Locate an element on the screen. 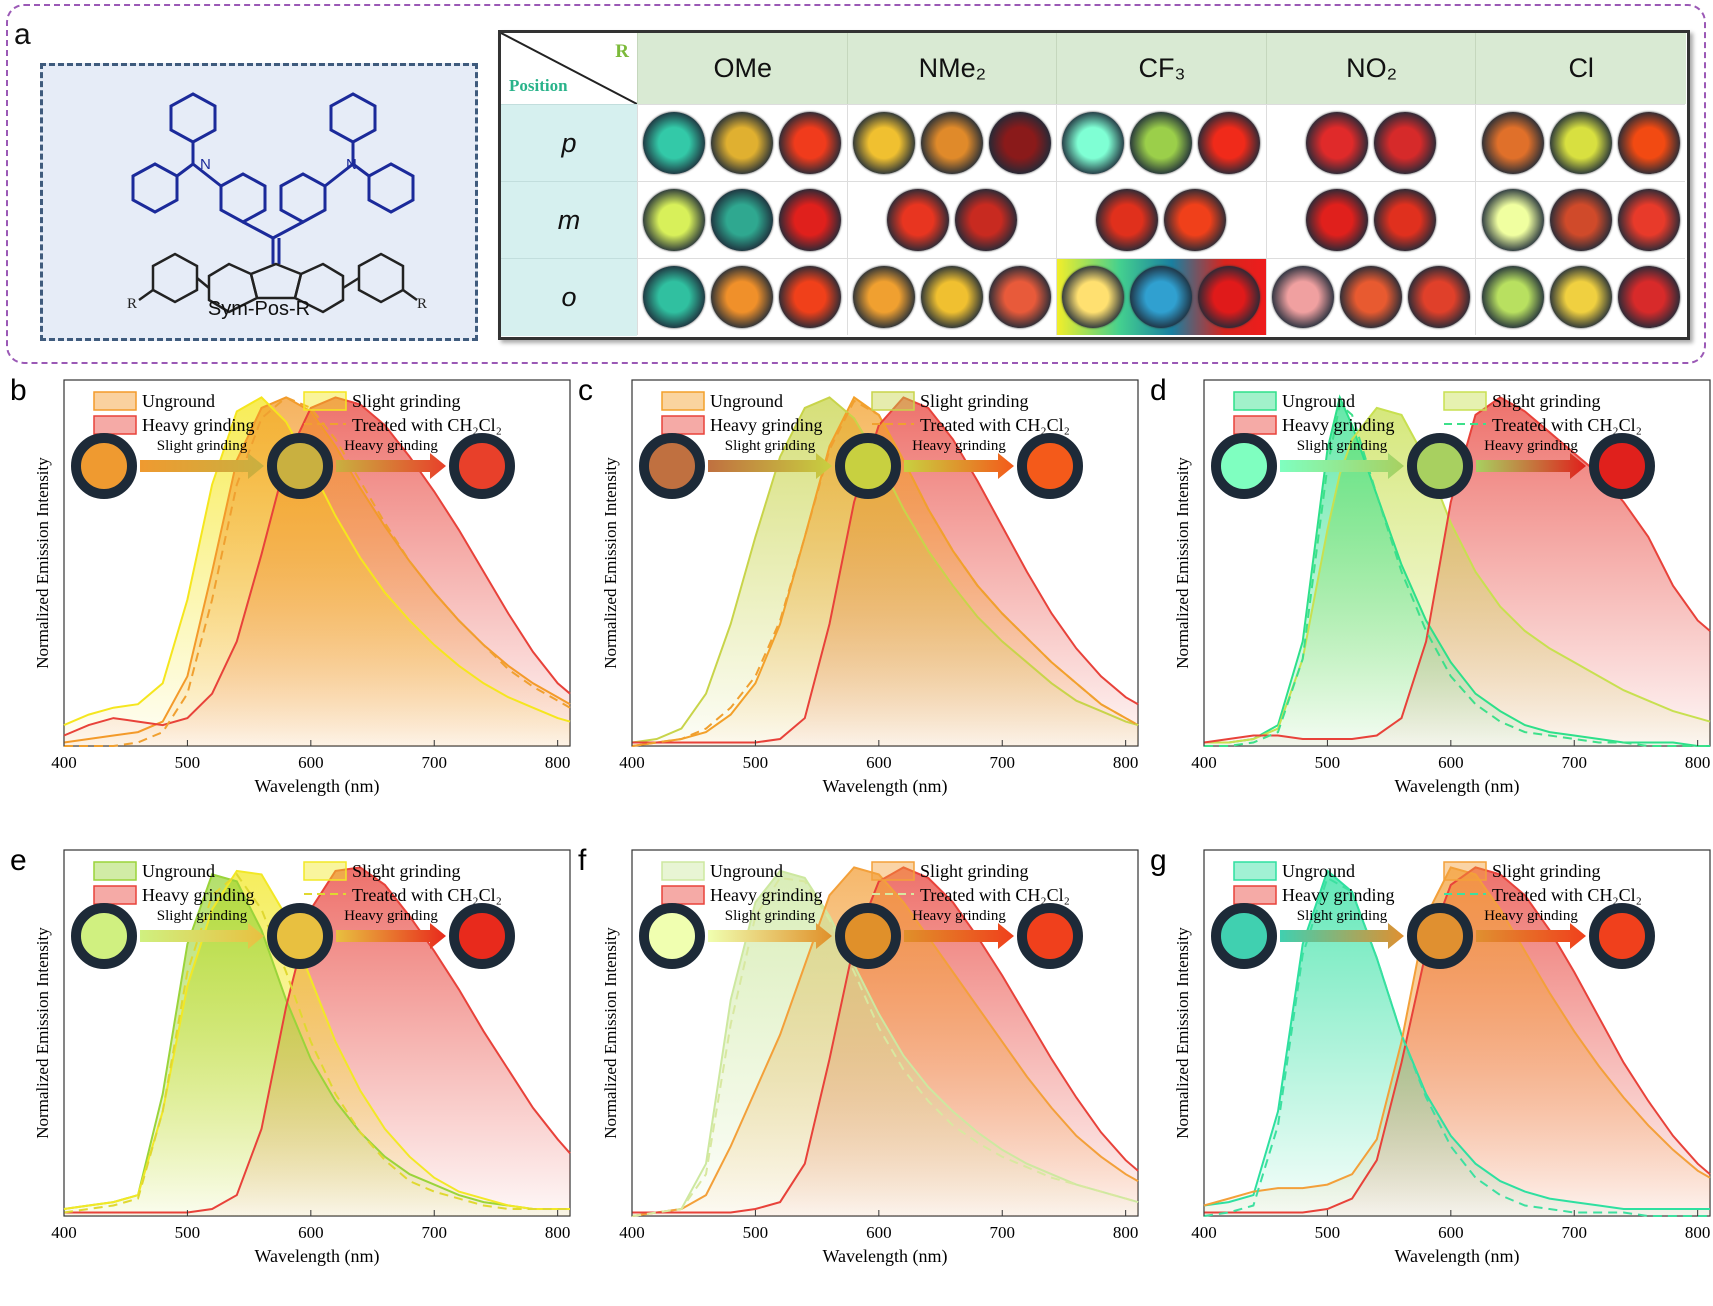 Image resolution: width=1713 pixels, height=1306 pixels. column-header: Cl is located at coordinates (1580, 68).